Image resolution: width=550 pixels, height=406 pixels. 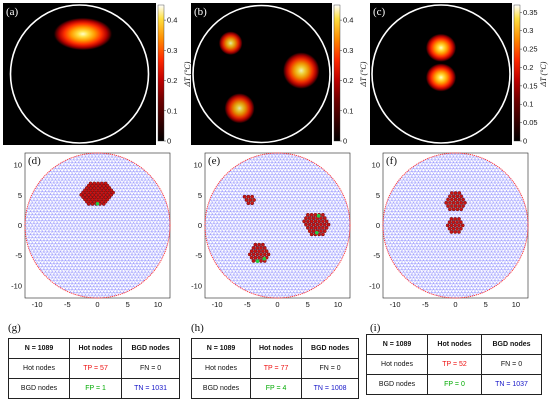 What do you see at coordinates (172, 80) in the screenshot?
I see `colorbar-tick-label: 0.2` at bounding box center [172, 80].